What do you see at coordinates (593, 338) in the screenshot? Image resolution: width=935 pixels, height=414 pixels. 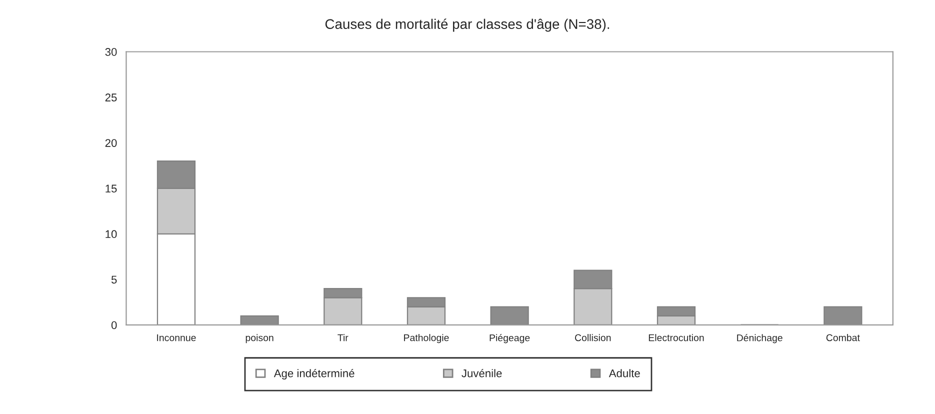 I see `x-tick-label: Collision` at bounding box center [593, 338].